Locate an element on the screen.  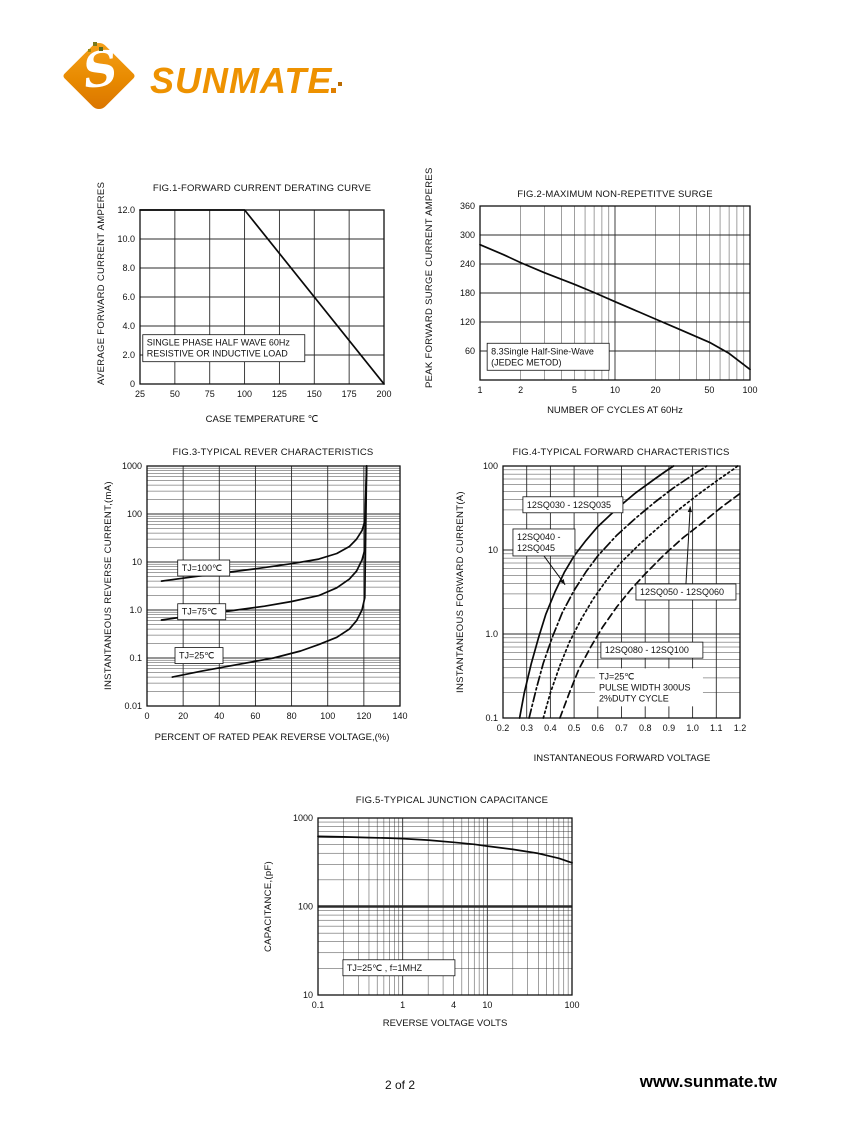
fig4-x-axis-label: INSTANTANEOUS FORWARD VOLTAGE is located at coordinates (622, 758).